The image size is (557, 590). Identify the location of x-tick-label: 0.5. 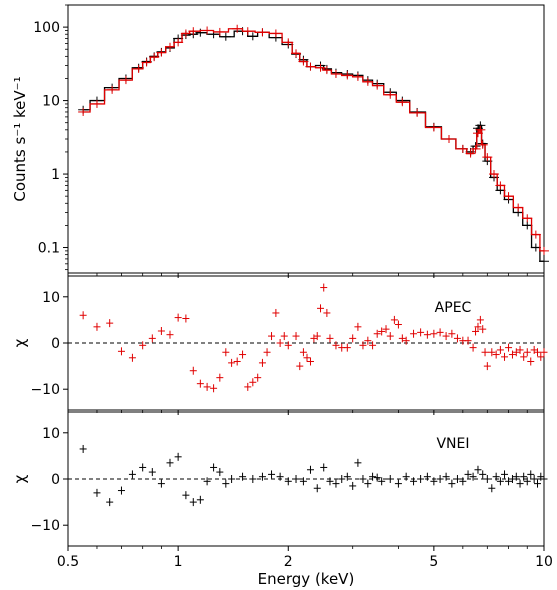
(68, 562).